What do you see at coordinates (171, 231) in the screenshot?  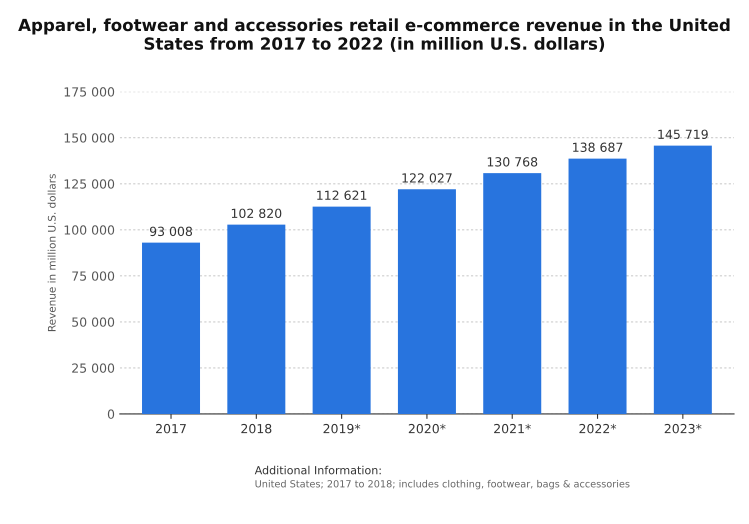 I see `data-label: 93 008` at bounding box center [171, 231].